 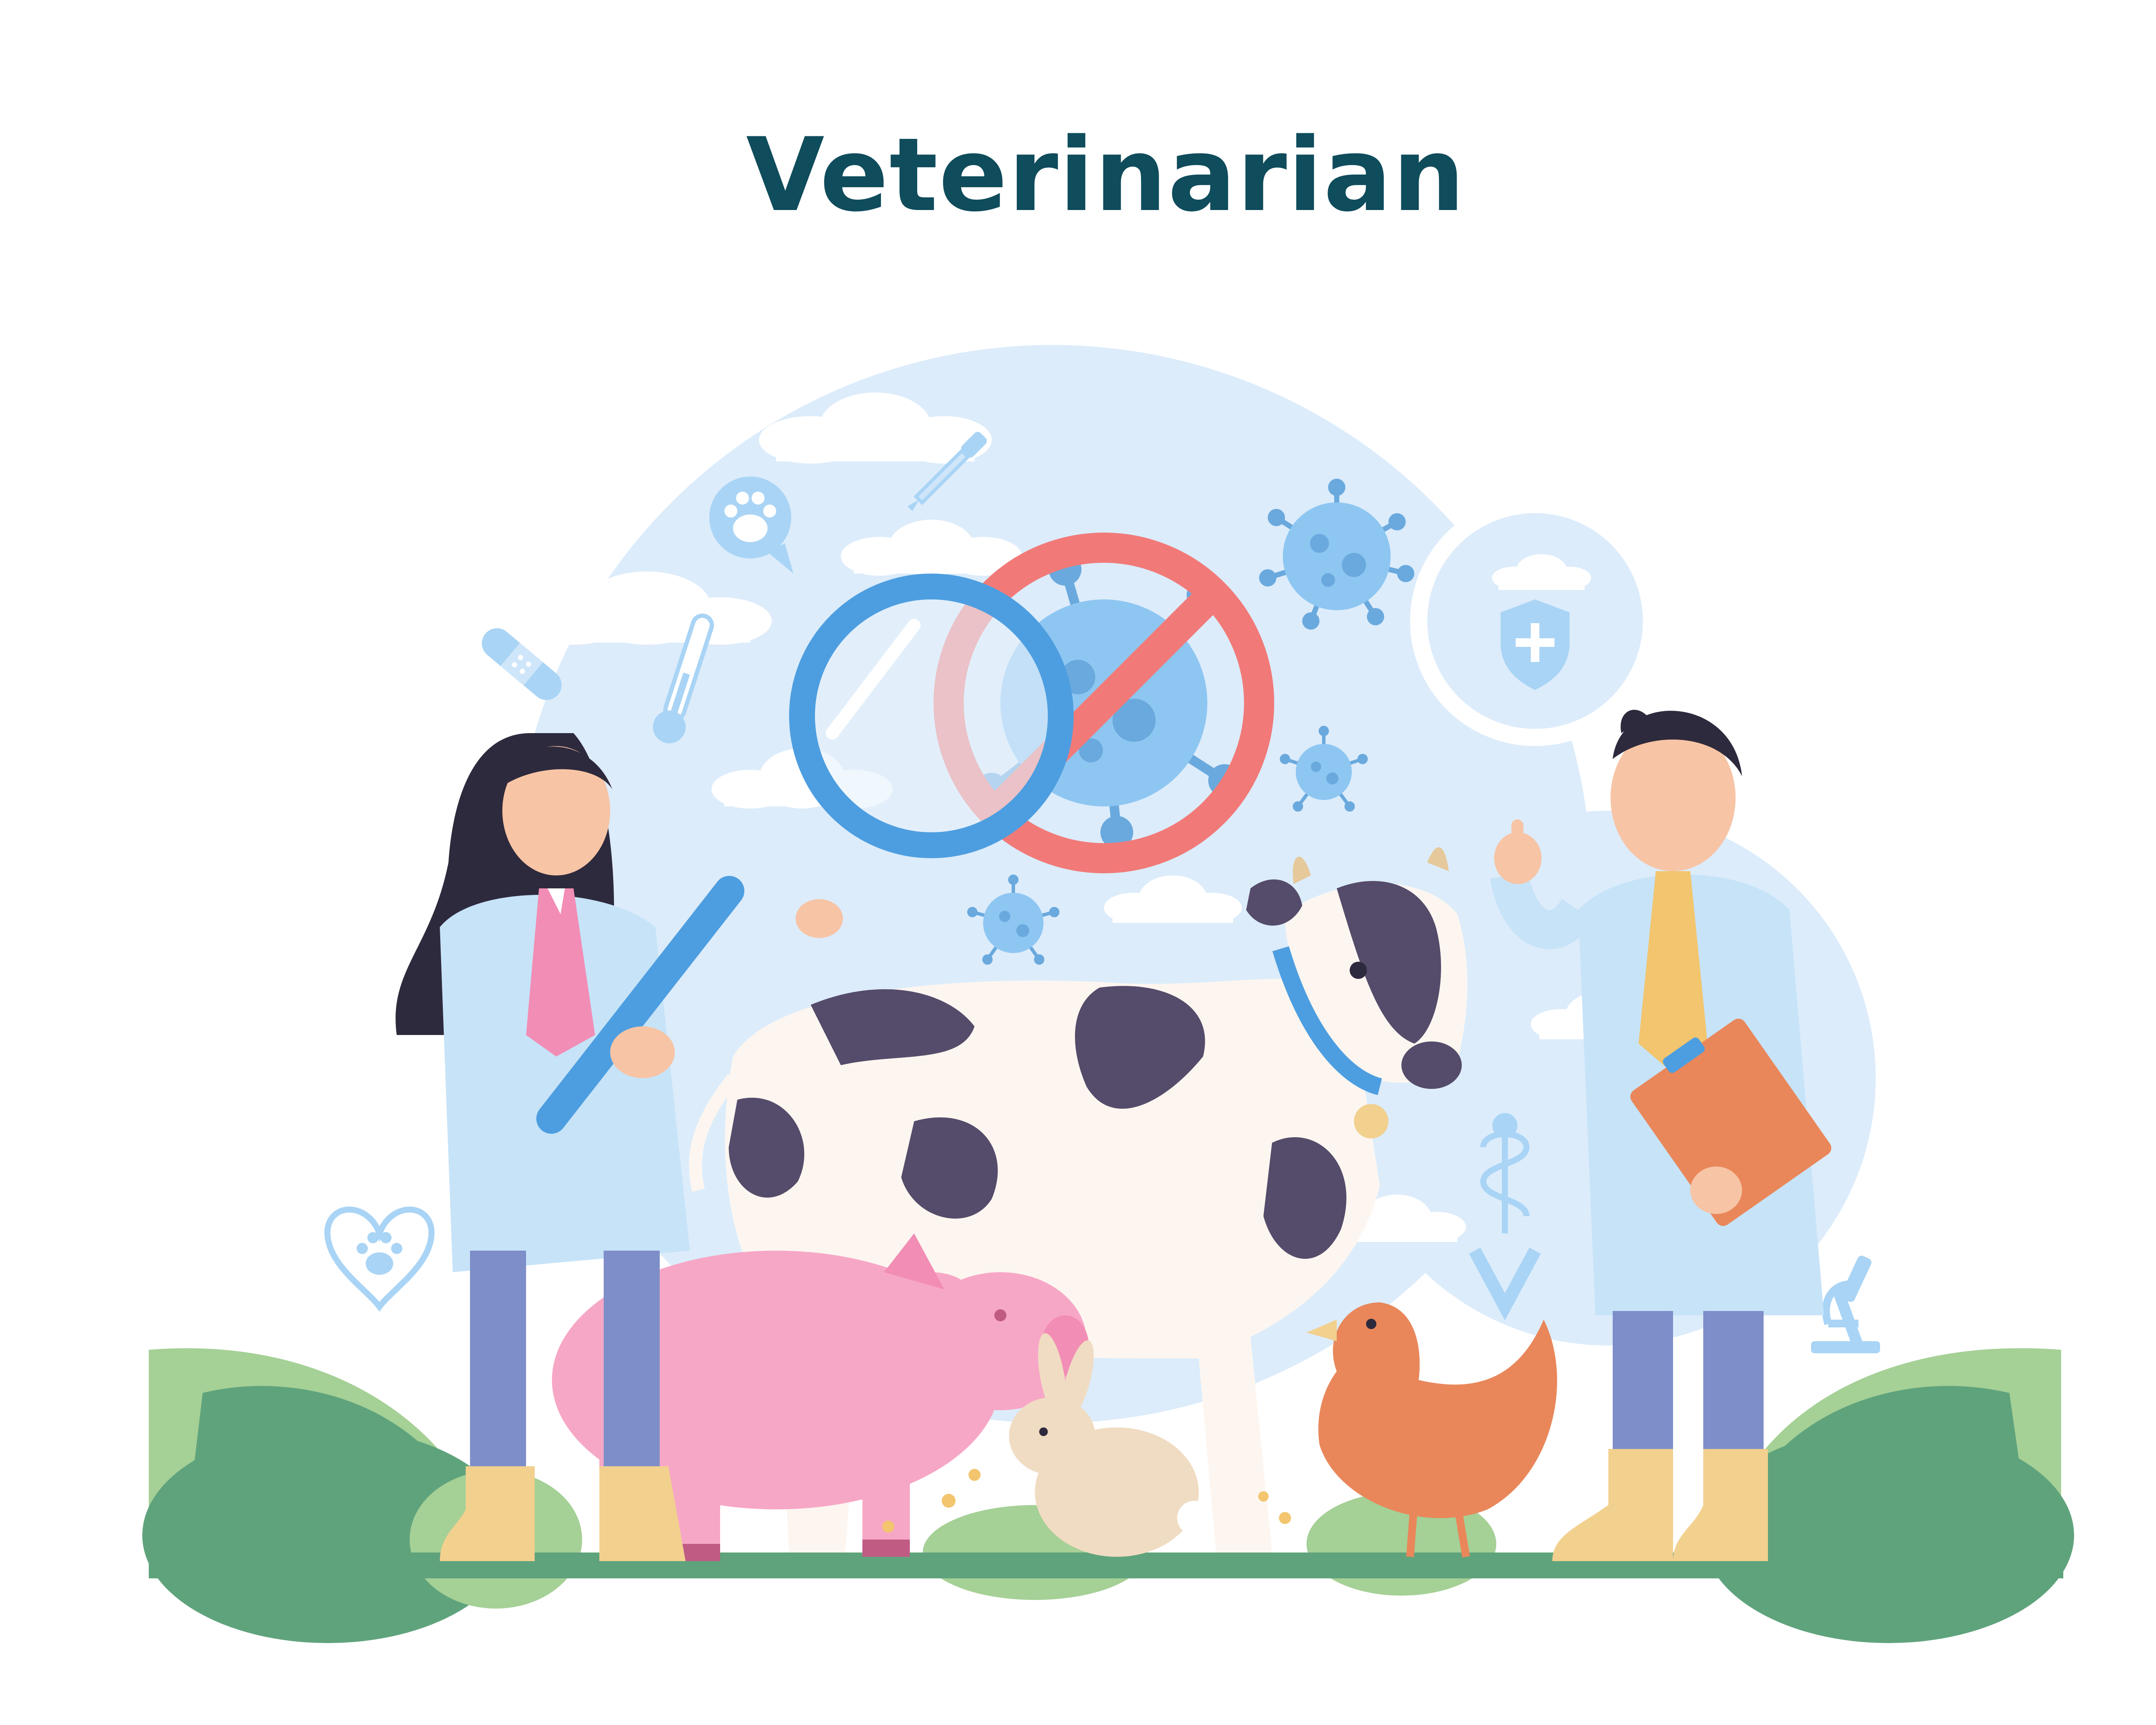 What do you see at coordinates (1110, 1445) in the screenshot?
I see `rabbit` at bounding box center [1110, 1445].